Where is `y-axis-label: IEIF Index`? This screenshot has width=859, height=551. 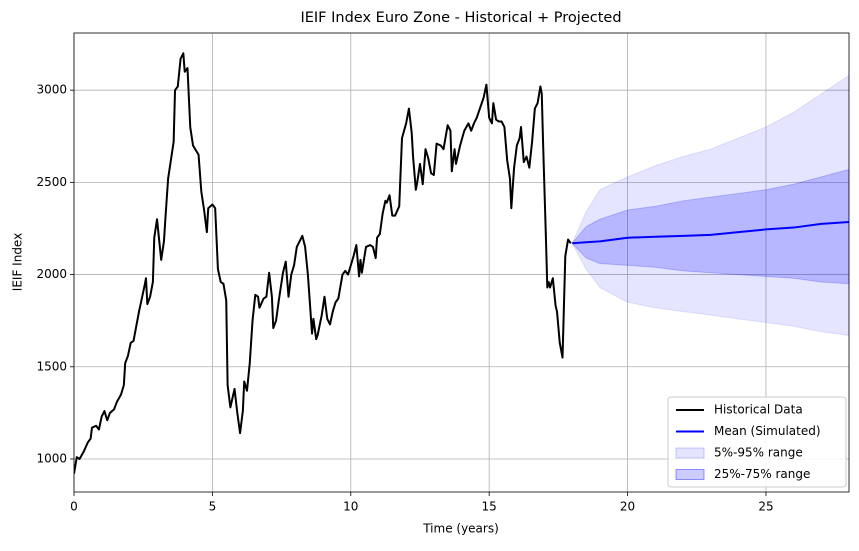 y-axis-label: IEIF Index is located at coordinates (18, 262).